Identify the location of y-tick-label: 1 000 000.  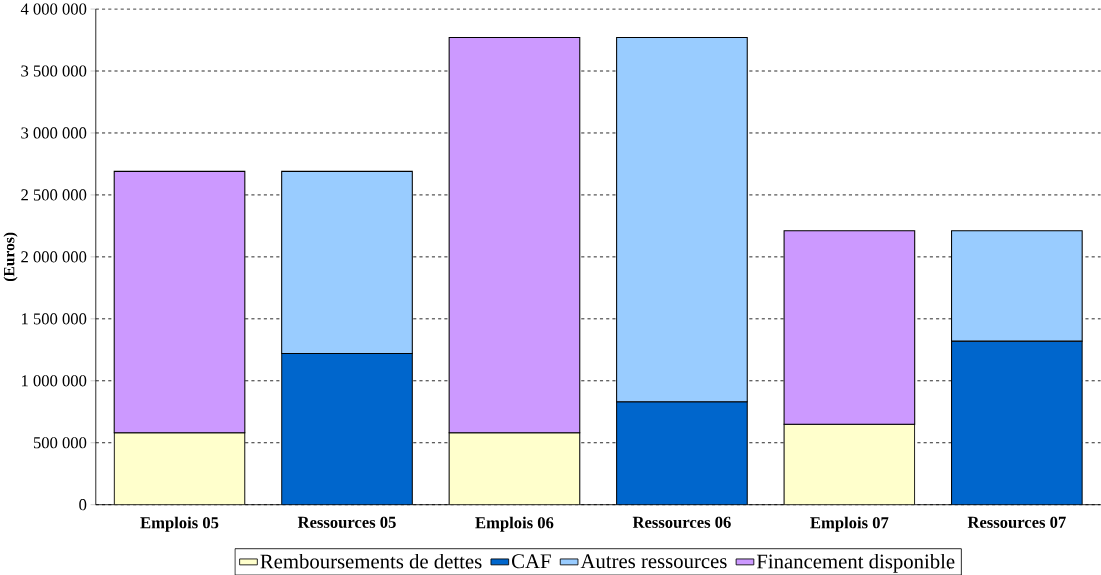
(54, 380).